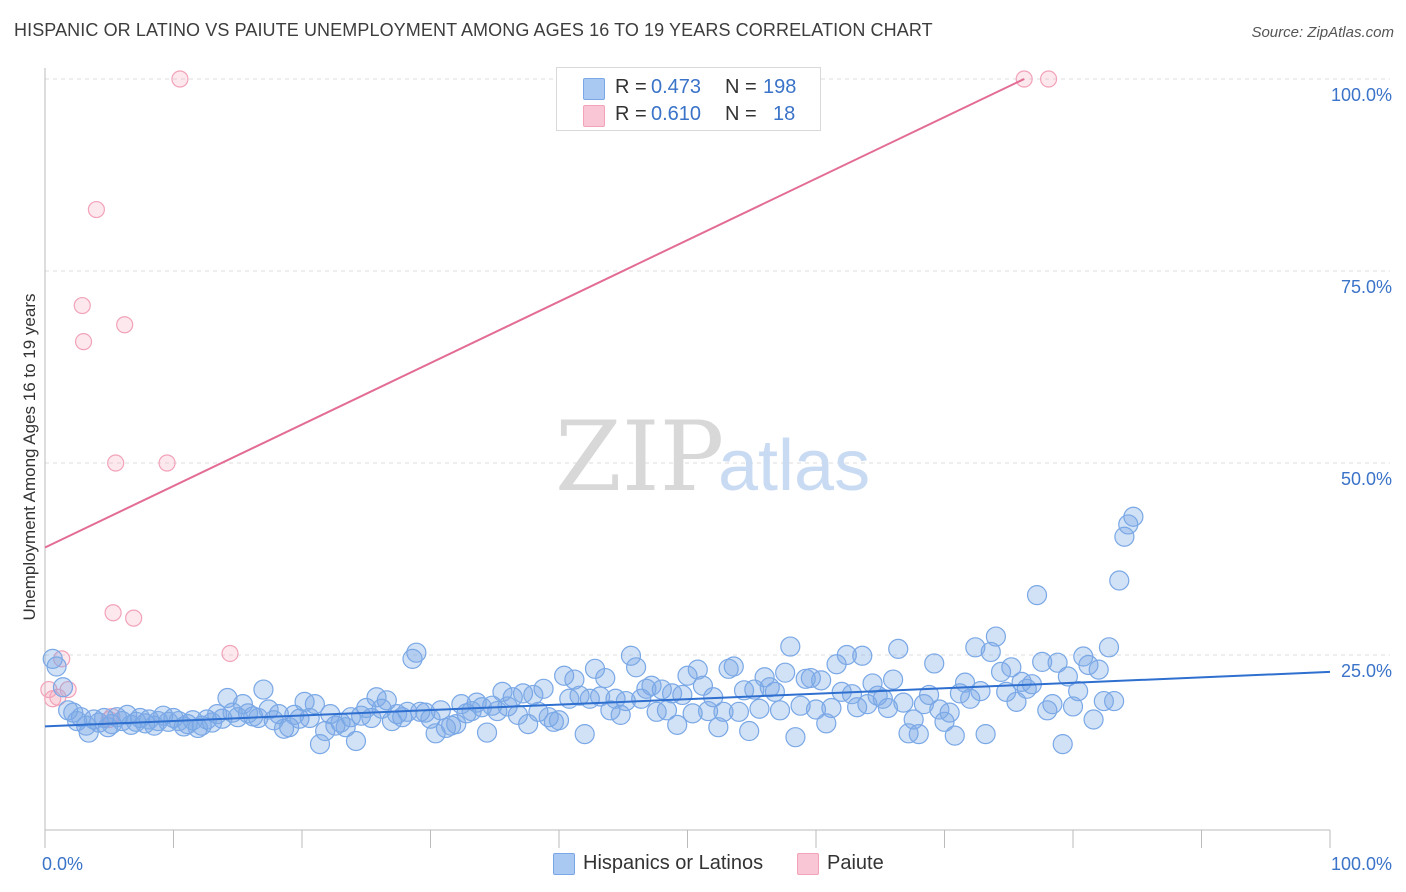 This screenshot has height=892, width=1406. I want to click on bottom-legend-label-hispanic: Hispanics or Latinos, so click(673, 863).